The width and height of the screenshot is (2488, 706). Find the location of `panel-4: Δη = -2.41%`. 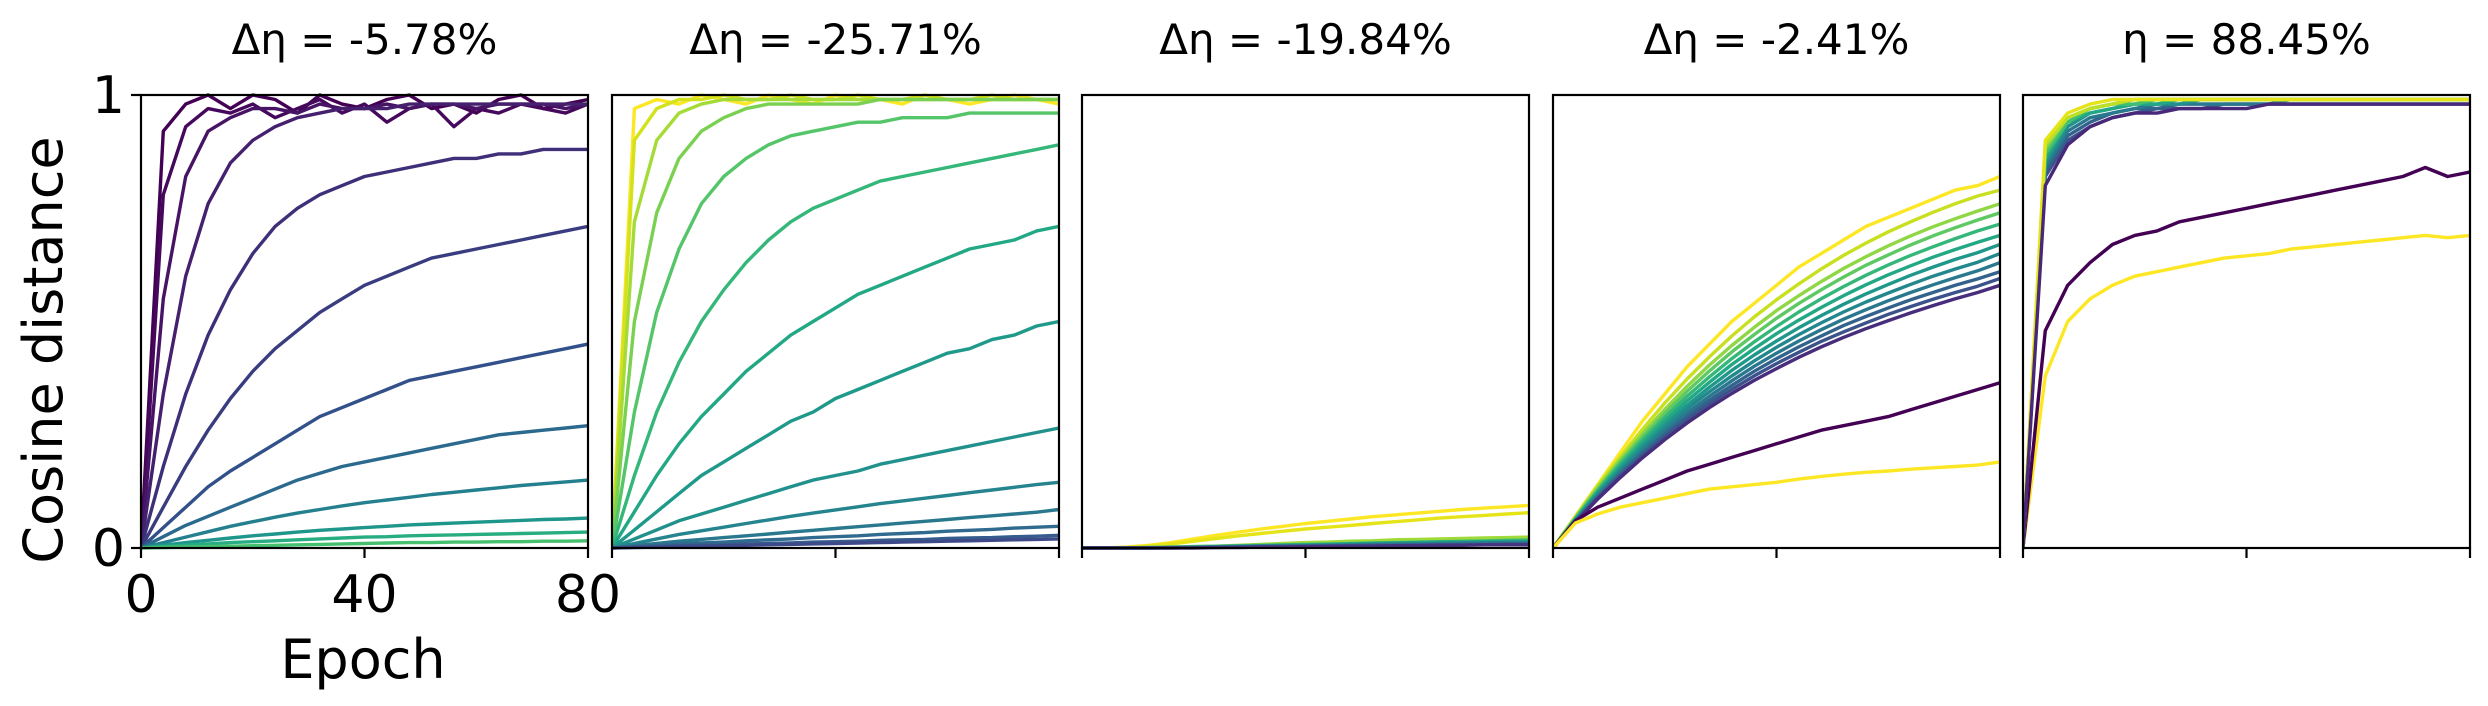

panel-4: Δη = -2.41% is located at coordinates (1776, 286).